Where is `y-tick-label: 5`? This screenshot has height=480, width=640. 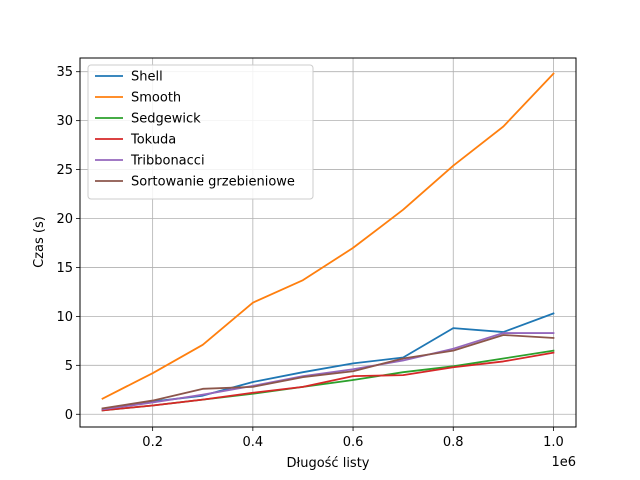 y-tick-label: 5 is located at coordinates (69, 366).